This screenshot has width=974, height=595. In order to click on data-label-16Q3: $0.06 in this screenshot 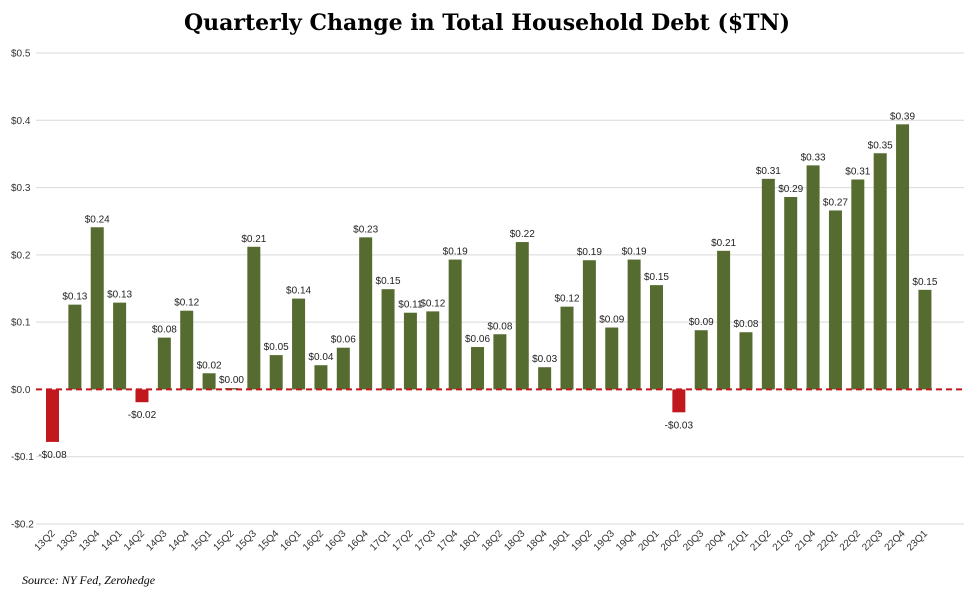, I will do `click(343, 340)`.